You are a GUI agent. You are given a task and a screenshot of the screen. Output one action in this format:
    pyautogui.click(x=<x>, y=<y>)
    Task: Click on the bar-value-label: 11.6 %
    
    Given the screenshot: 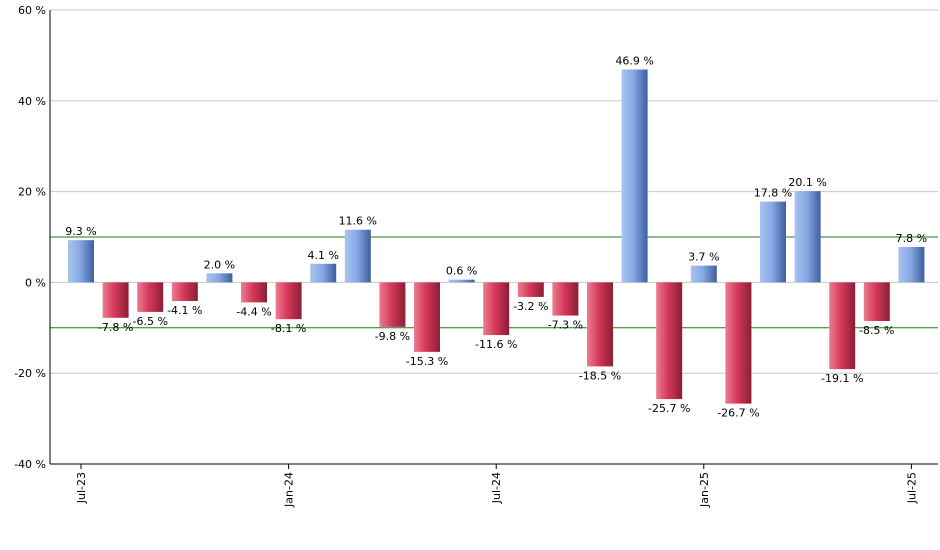 What is the action you would take?
    pyautogui.click(x=358, y=221)
    